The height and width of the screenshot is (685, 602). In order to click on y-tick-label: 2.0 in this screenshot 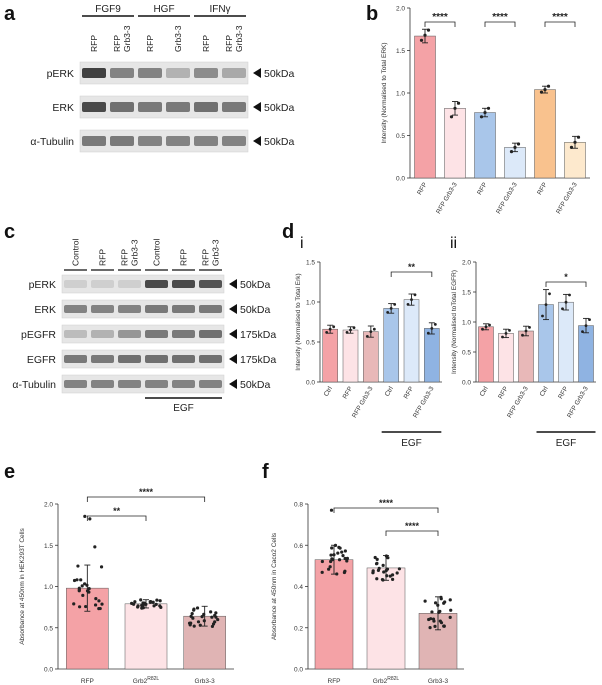, I will do `click(466, 263)`.